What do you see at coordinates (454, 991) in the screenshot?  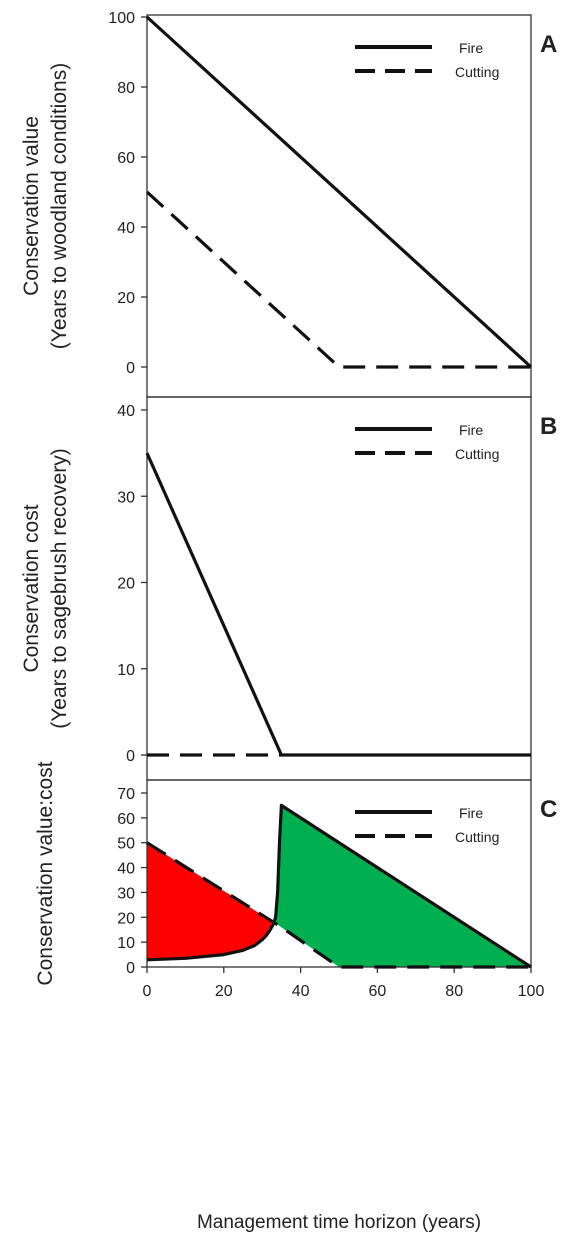 I see `panel-C-xtick-label: 80` at bounding box center [454, 991].